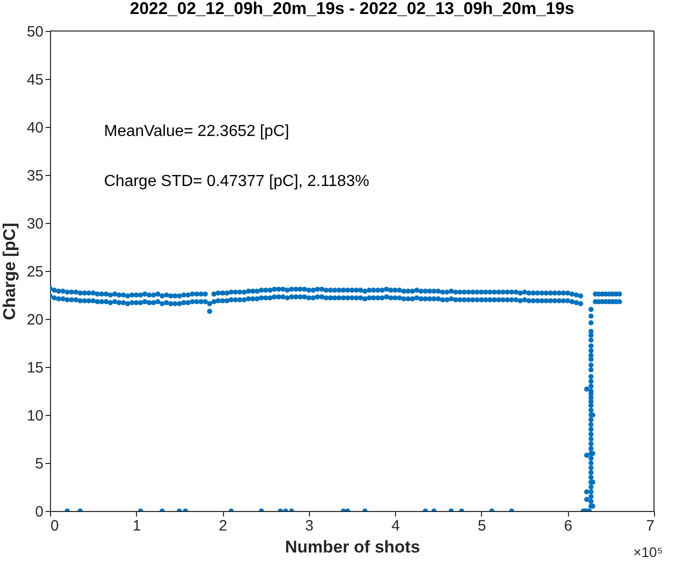 The width and height of the screenshot is (677, 569). Describe the element at coordinates (35, 176) in the screenshot. I see `y-tick-label: 35` at that location.